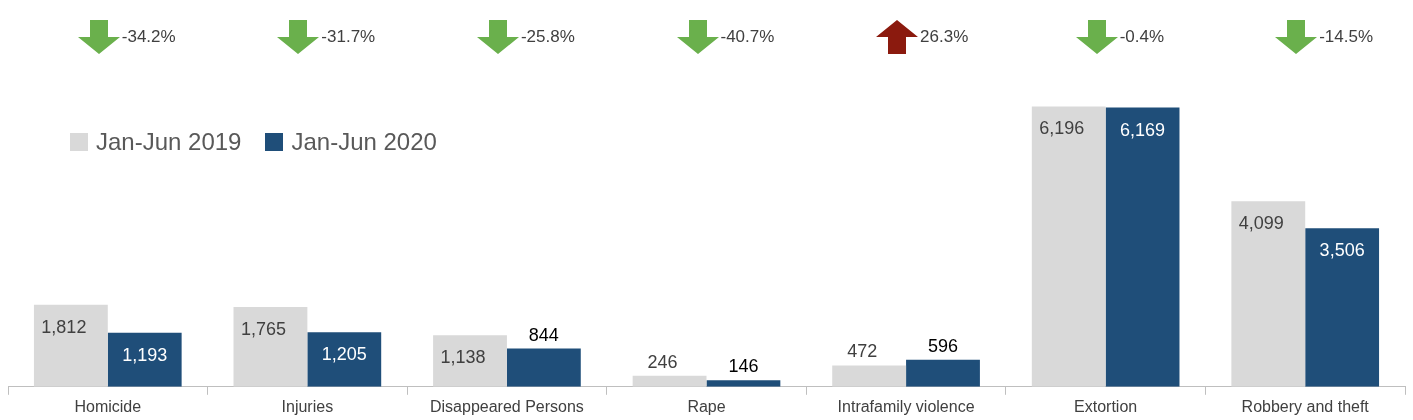 This screenshot has height=420, width=1413. What do you see at coordinates (1346, 37) in the screenshot?
I see `text: -14.5%` at bounding box center [1346, 37].